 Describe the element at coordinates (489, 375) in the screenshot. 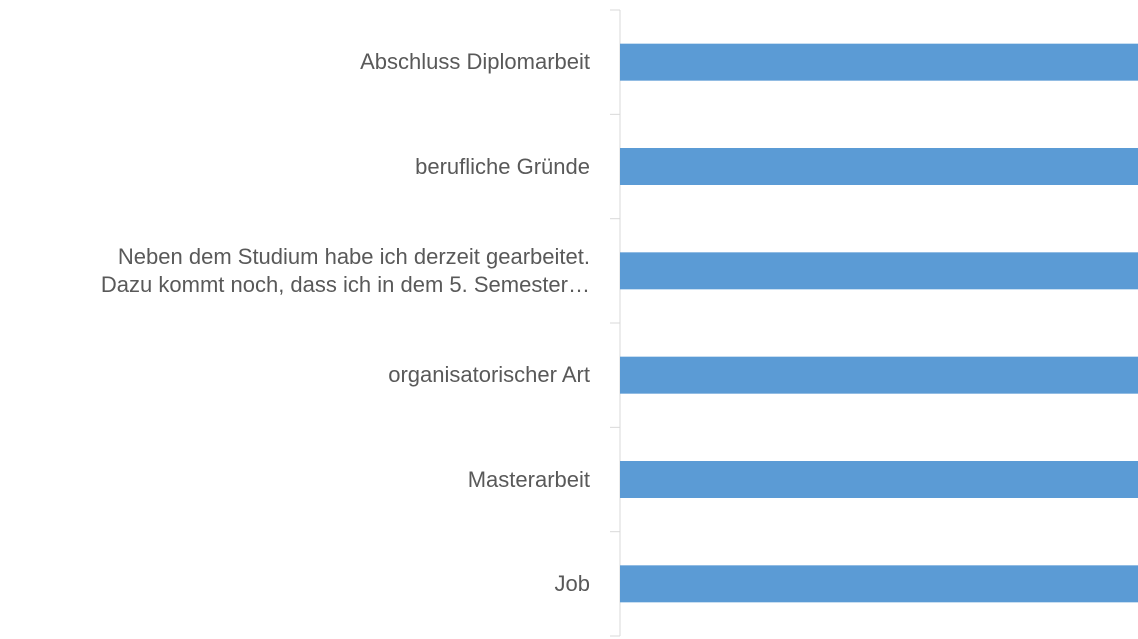

I see `y-tick-label: organisatorischer Art` at that location.